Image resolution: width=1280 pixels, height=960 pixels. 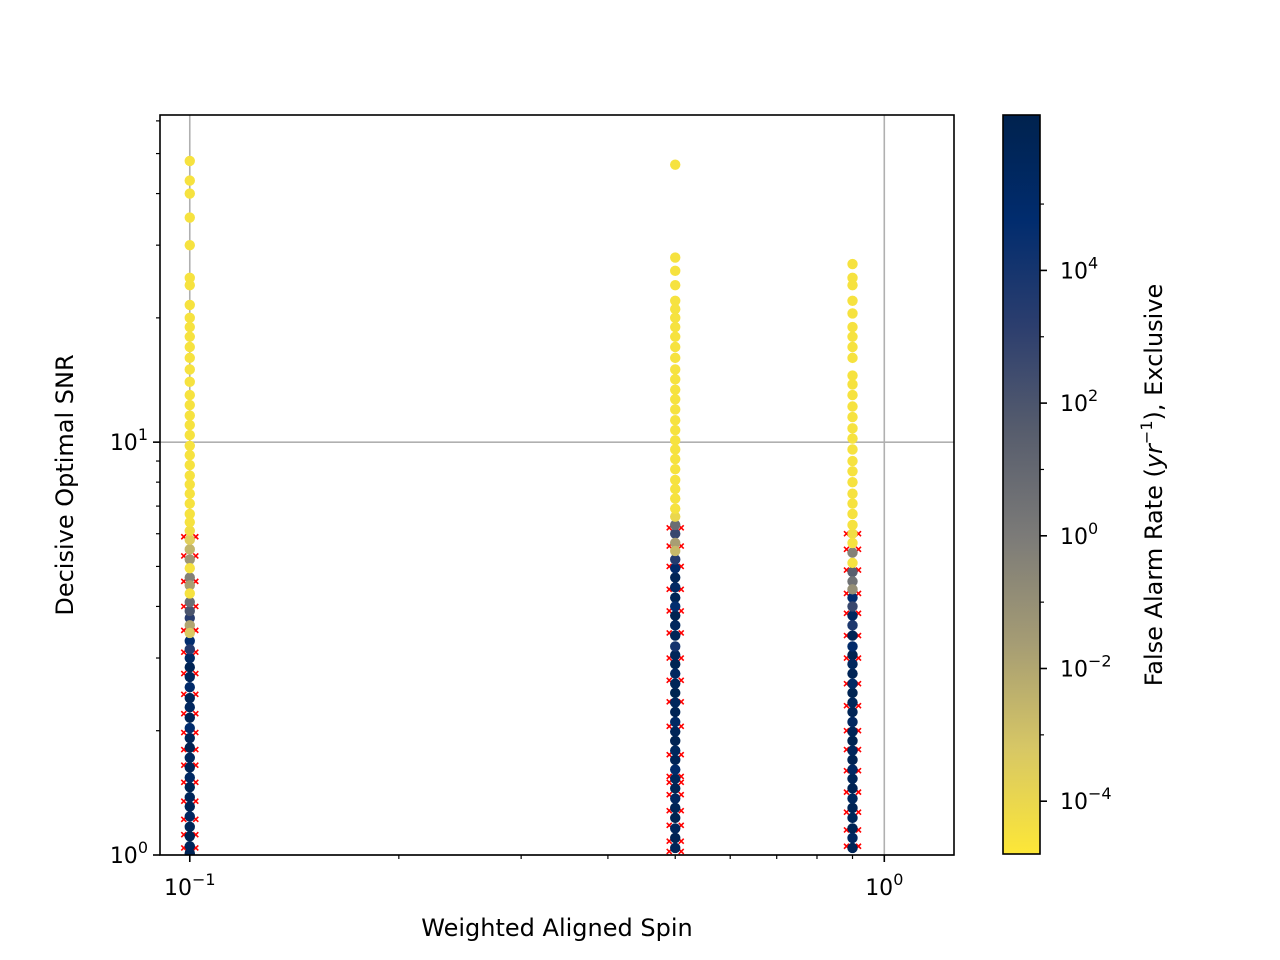 I want to click on x-tick-label-exponent: −1, so click(x=204, y=879).